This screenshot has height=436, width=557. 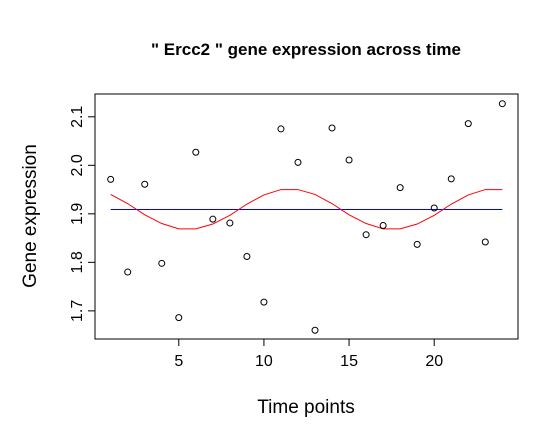 I want to click on y-tick-label: 1.7, so click(x=77, y=311).